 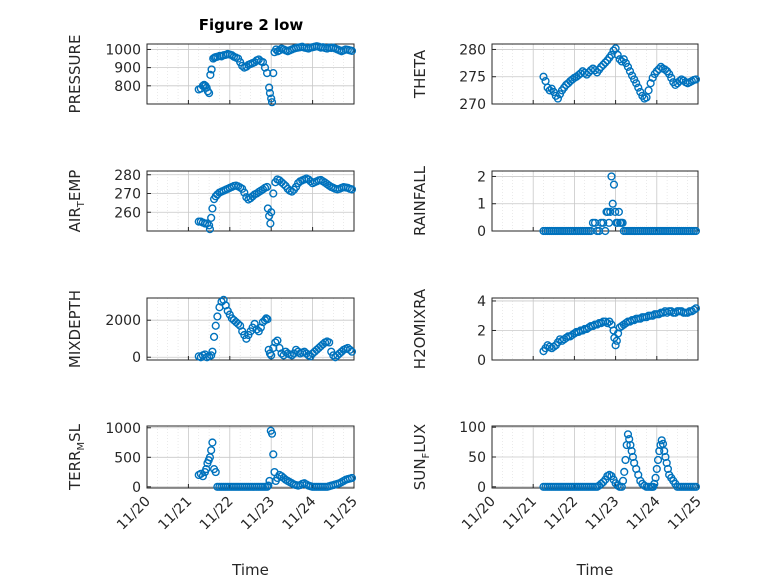 What do you see at coordinates (595, 570) in the screenshot?
I see `x-axis-label: Time` at bounding box center [595, 570].